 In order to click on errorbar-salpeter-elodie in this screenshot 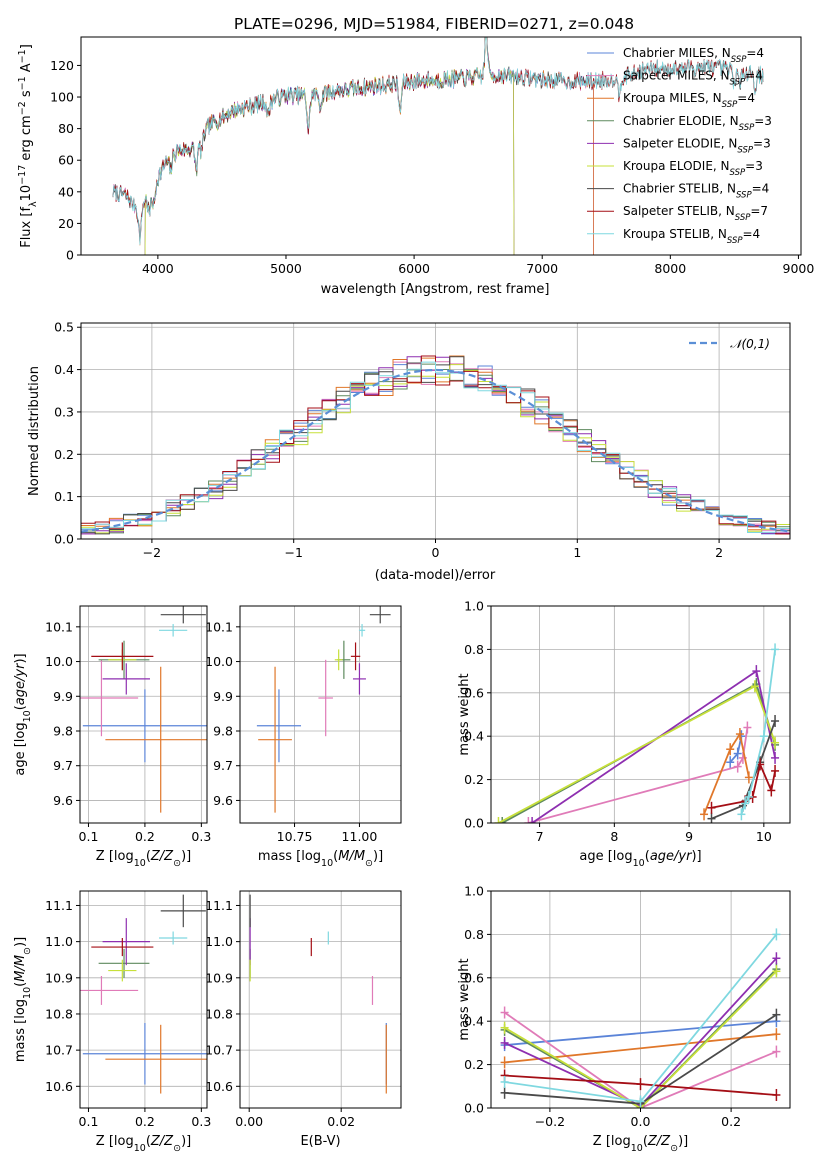, I will do `click(126, 942)`.